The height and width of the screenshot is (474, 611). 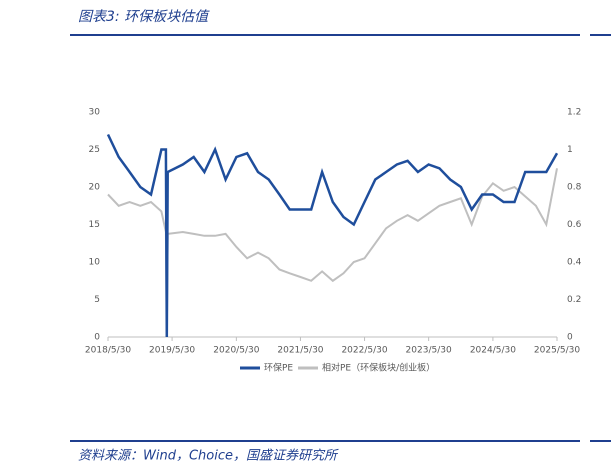 I want to click on y2-tick-label: 0.8, so click(x=574, y=188).